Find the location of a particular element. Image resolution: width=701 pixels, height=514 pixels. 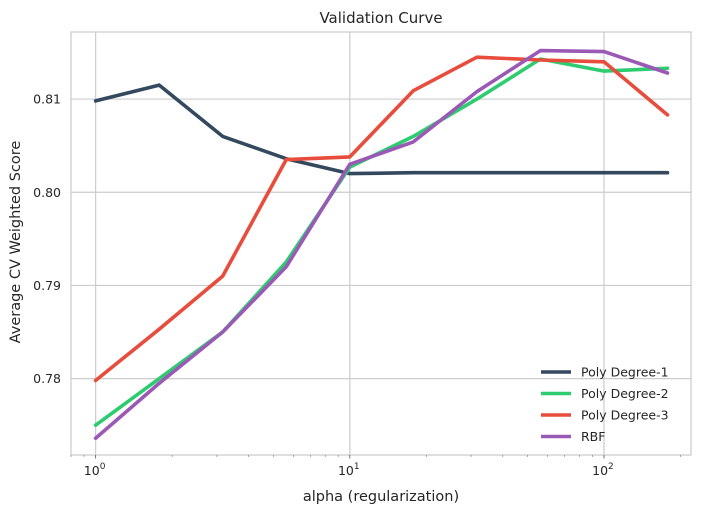

x-tick-labels: 10⁰ 10¹ 10² is located at coordinates (375, 466).